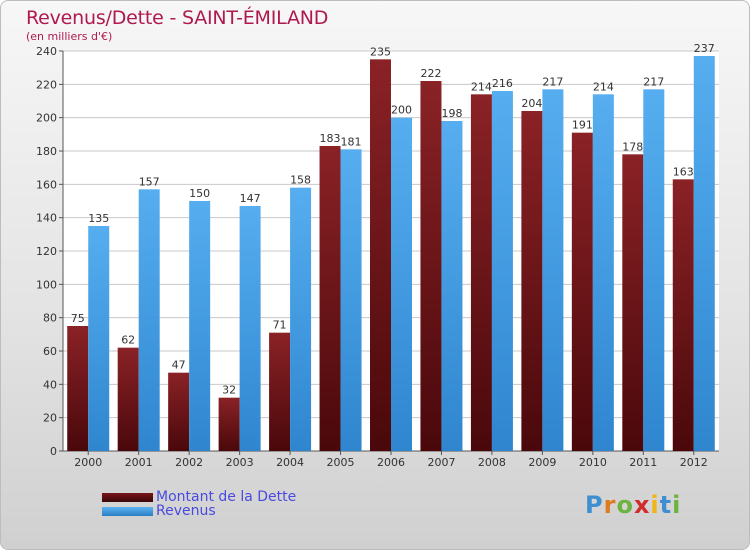 This screenshot has width=750, height=550. What do you see at coordinates (380, 51) in the screenshot?
I see `data-label-dette-2006: 235` at bounding box center [380, 51].